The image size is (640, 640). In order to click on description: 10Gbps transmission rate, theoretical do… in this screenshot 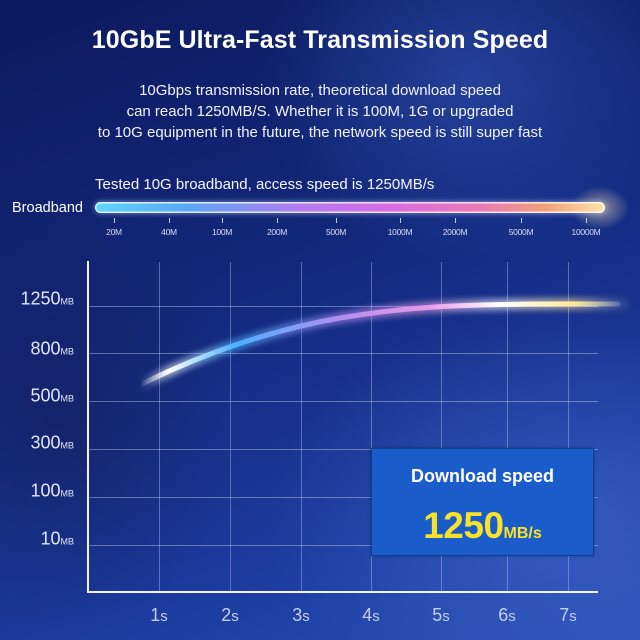, I will do `click(320, 111)`.